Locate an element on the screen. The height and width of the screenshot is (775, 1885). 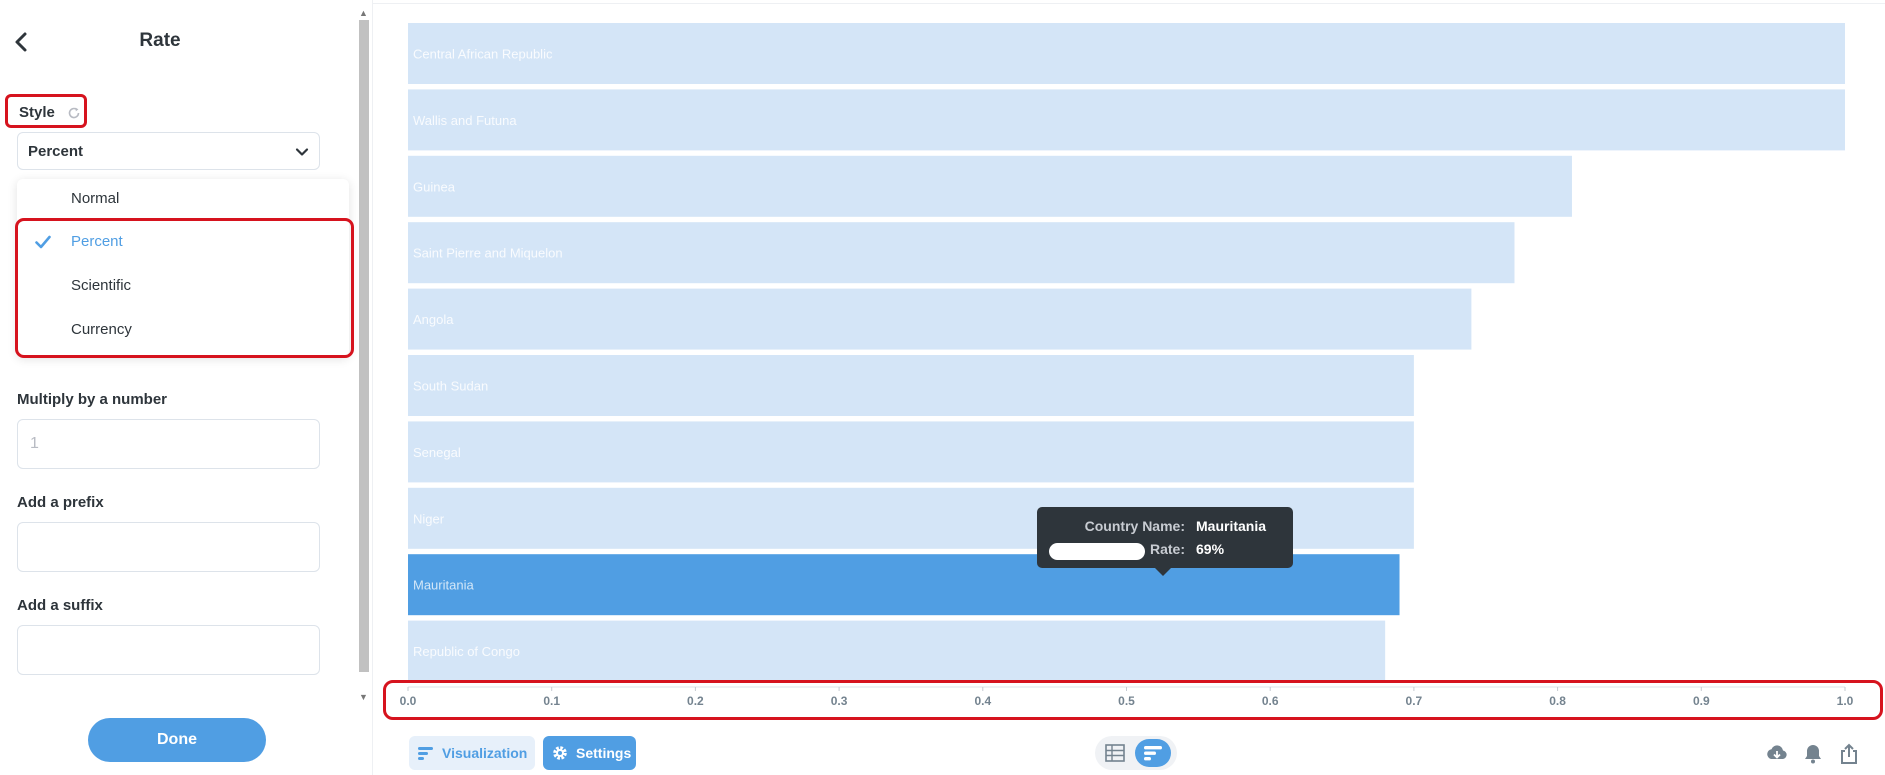
bell-icon is located at coordinates (1813, 754).